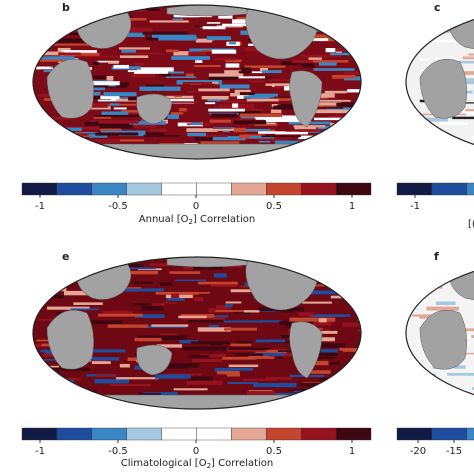 The image size is (474, 474). I want to click on colorbar-tick-label: 0.5, so click(274, 451).